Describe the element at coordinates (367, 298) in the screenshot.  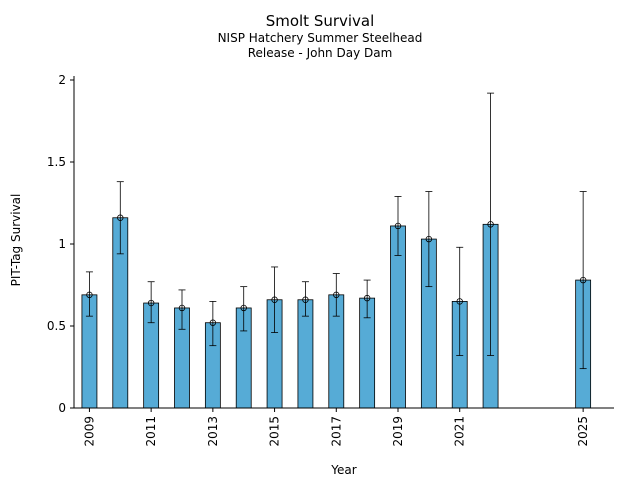
I see `marker-2018` at that location.